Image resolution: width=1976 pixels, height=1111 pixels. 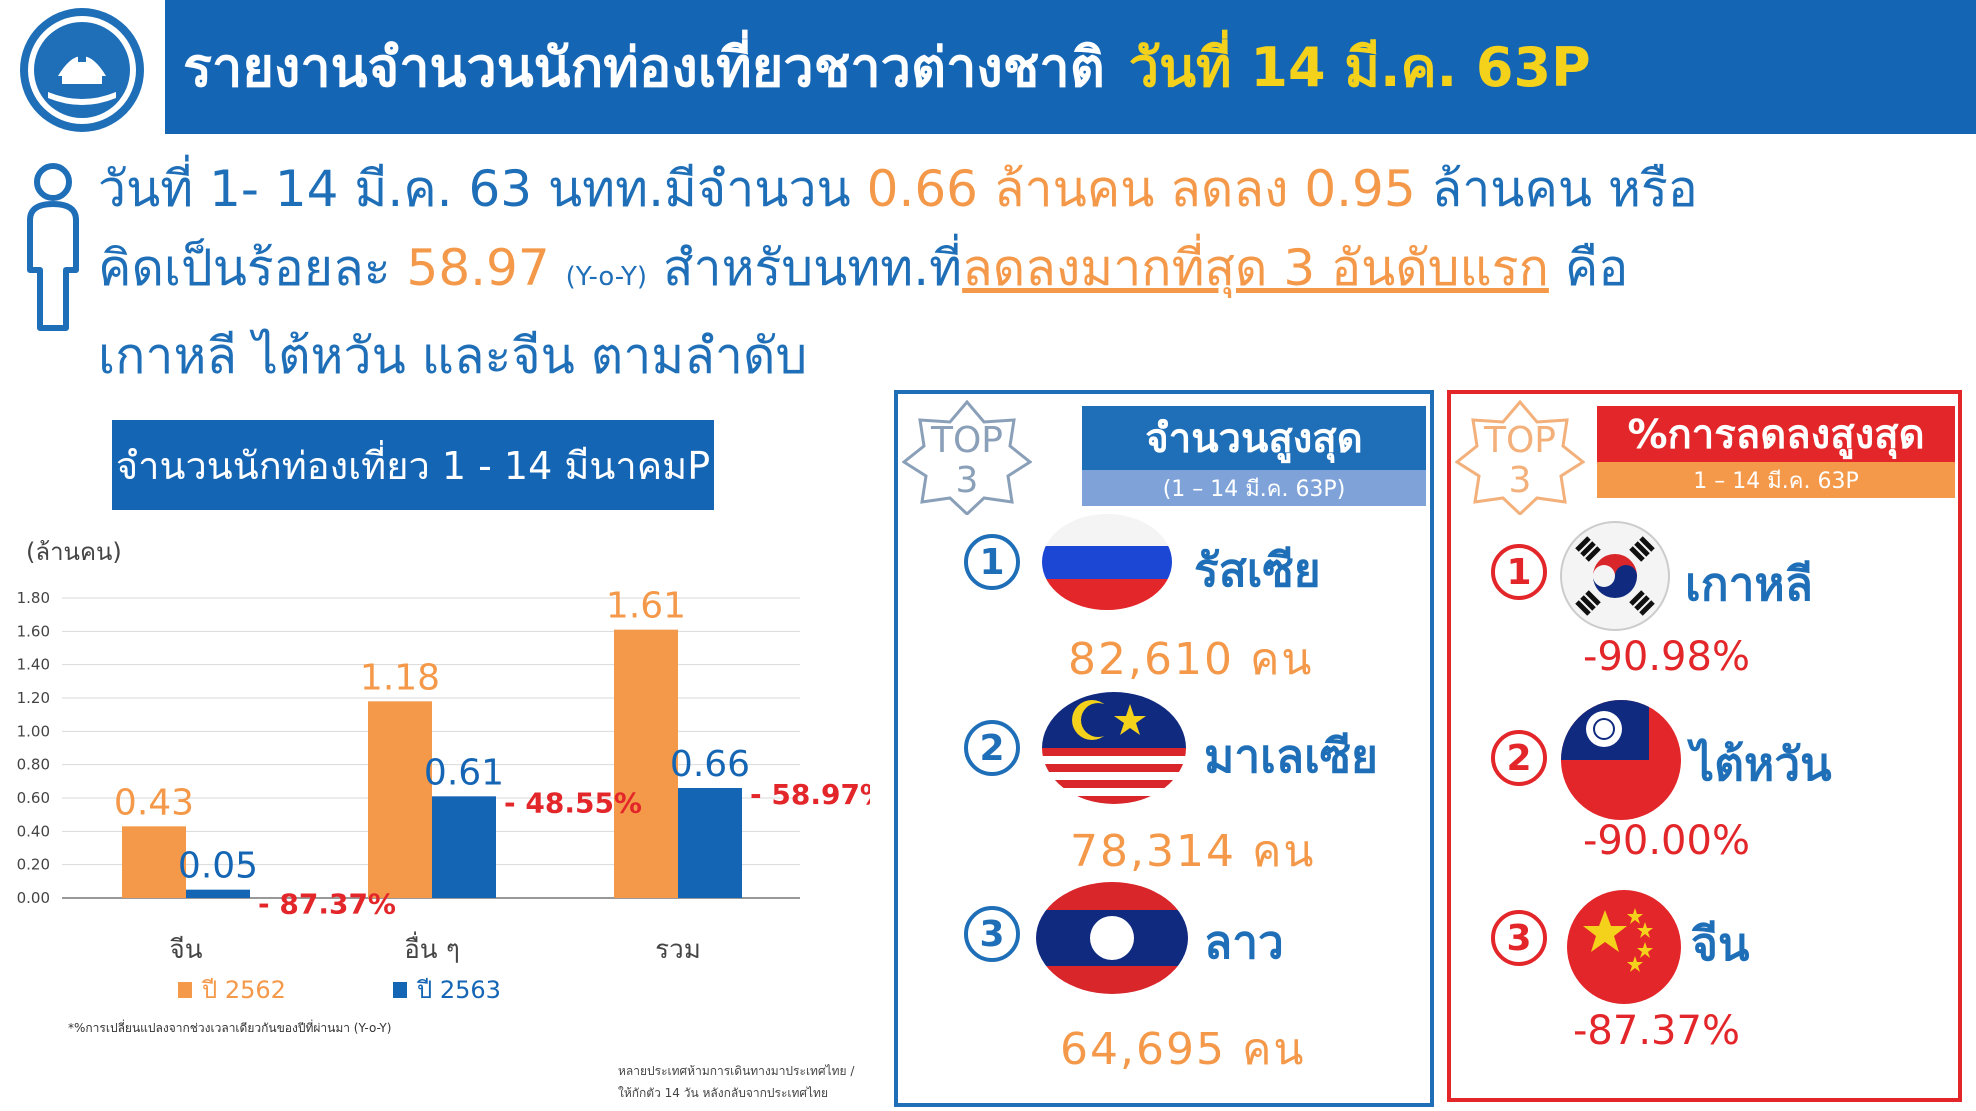 I want to click on top-count-subtitle: (1 – 14 มี.ค. 63P), so click(x=1254, y=488).